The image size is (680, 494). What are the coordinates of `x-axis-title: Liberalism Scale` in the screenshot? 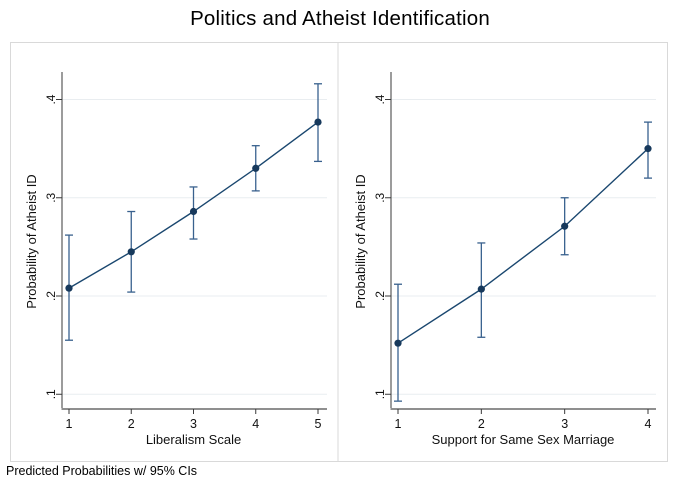 It's located at (193, 439).